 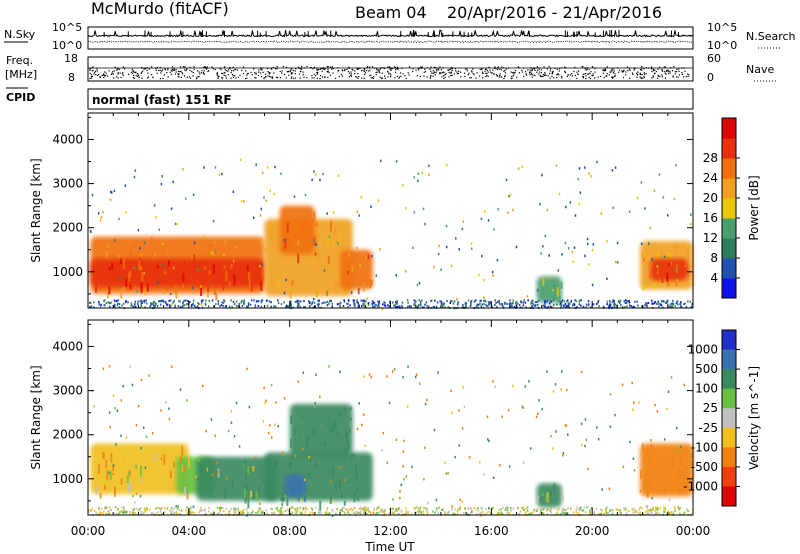 I want to click on cpid-label: CPID, so click(x=20, y=97).